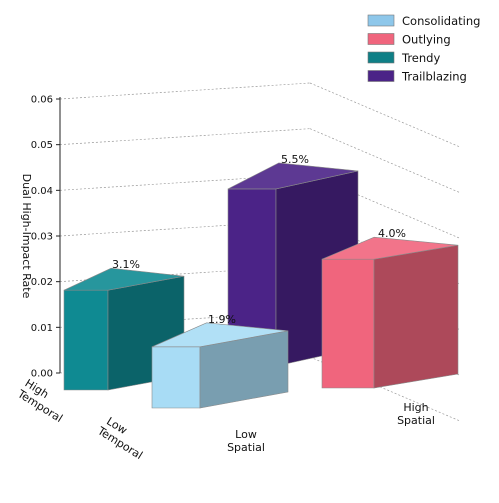 Image resolution: width=499 pixels, height=503 pixels. I want to click on z-tick-label: 0.00, so click(42, 374).